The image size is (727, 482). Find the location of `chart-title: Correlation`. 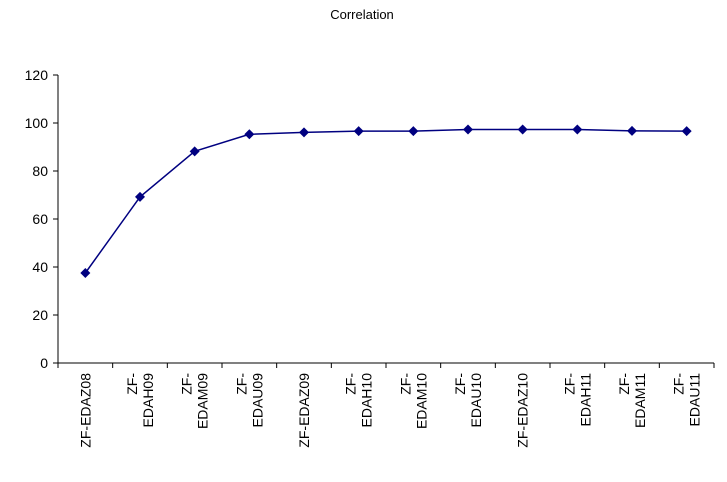

chart-title: Correlation is located at coordinates (362, 14).